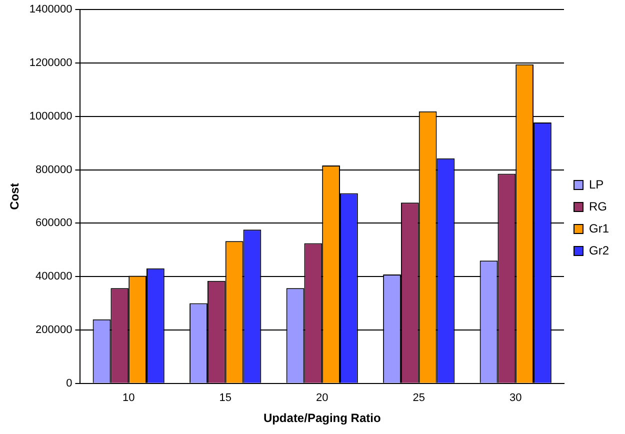 Image resolution: width=625 pixels, height=434 pixels. What do you see at coordinates (515, 398) in the screenshot?
I see `x-tick-label: 30` at bounding box center [515, 398].